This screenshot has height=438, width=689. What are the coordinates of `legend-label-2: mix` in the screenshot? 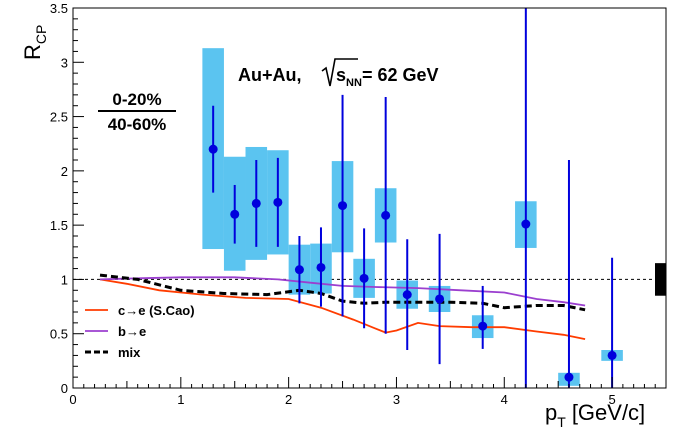 It's located at (129, 352).